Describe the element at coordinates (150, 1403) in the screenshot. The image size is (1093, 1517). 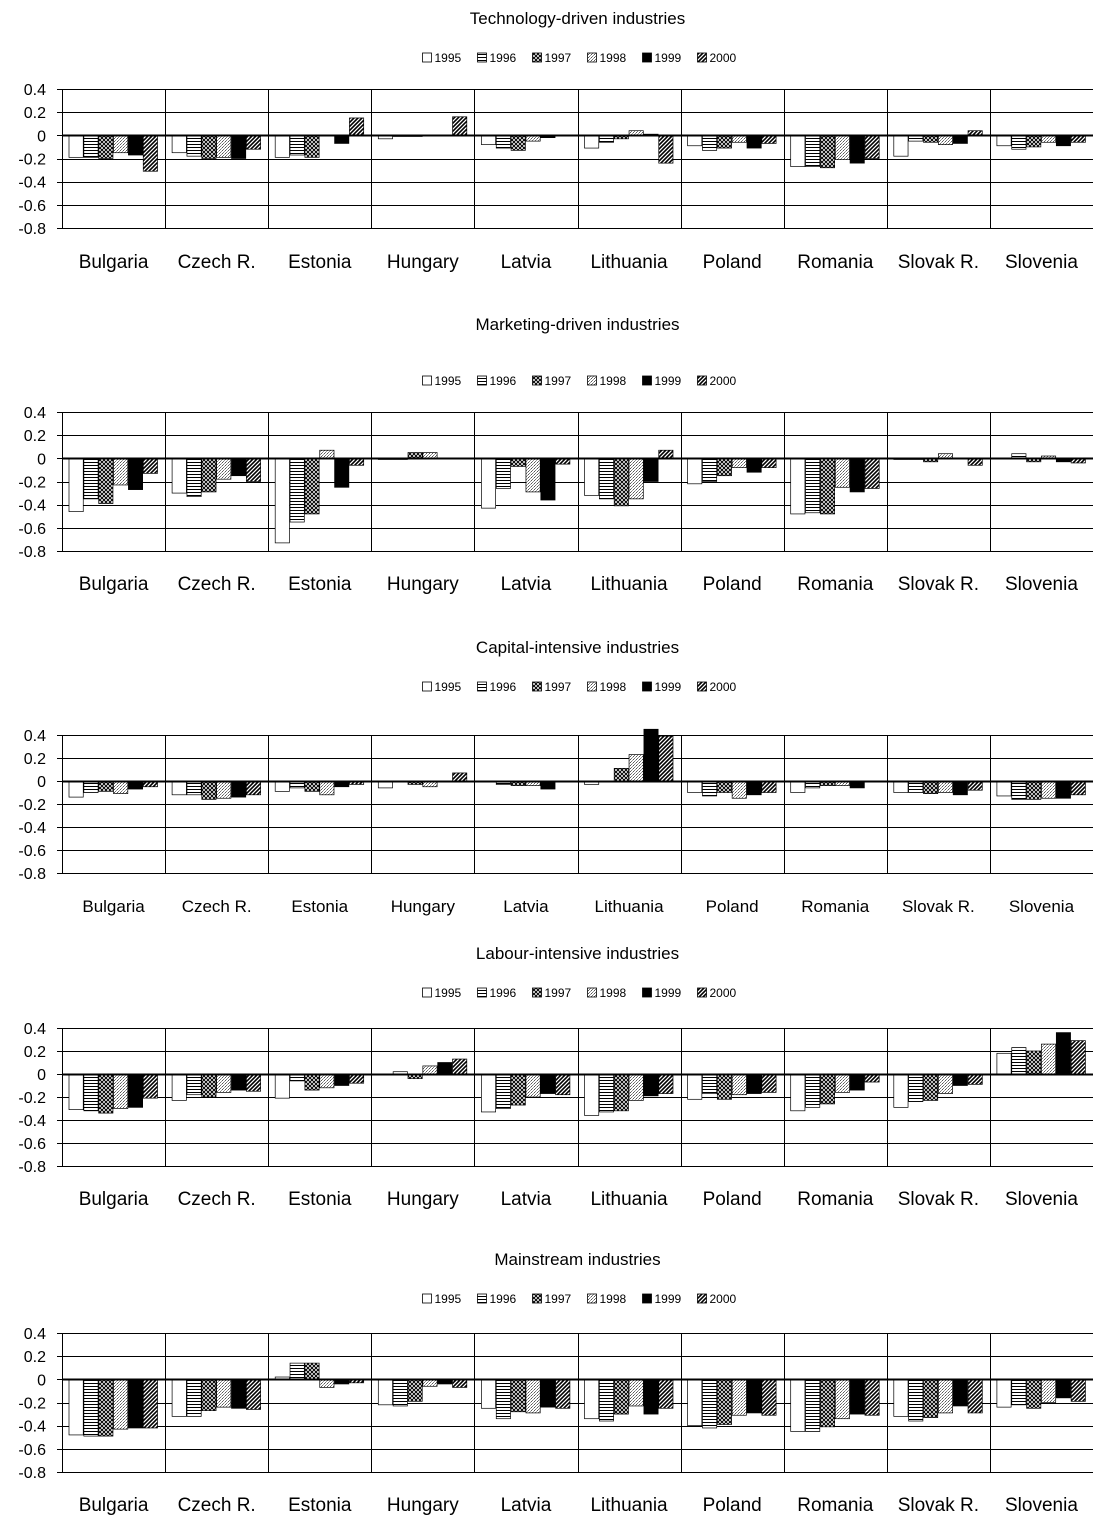
I see `bar-bulgaria-2000` at that location.